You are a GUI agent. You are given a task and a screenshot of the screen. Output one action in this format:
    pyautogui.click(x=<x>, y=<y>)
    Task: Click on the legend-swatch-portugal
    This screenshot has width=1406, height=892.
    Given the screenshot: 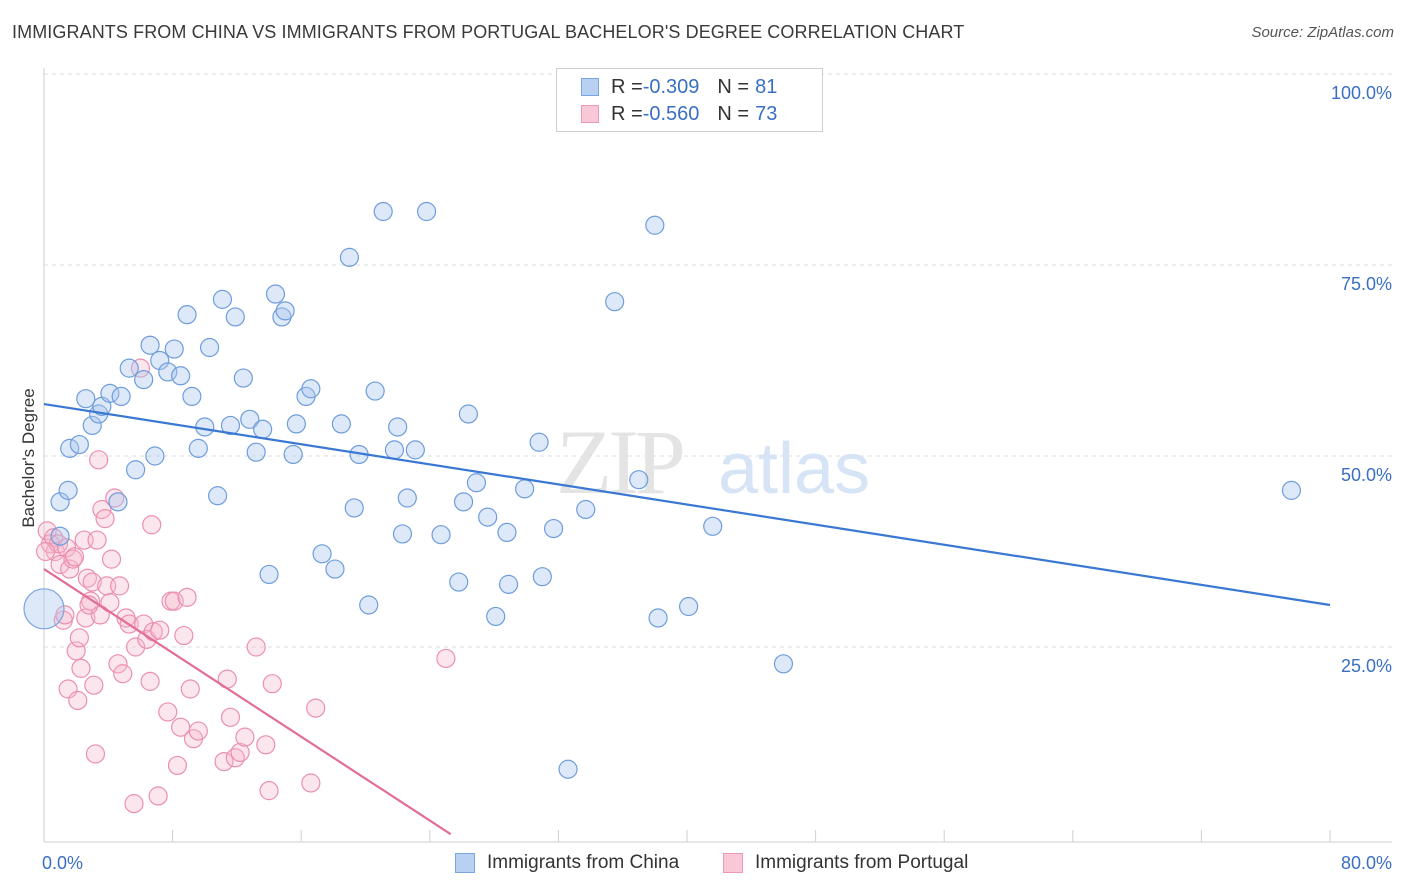 What is the action you would take?
    pyautogui.click(x=590, y=114)
    